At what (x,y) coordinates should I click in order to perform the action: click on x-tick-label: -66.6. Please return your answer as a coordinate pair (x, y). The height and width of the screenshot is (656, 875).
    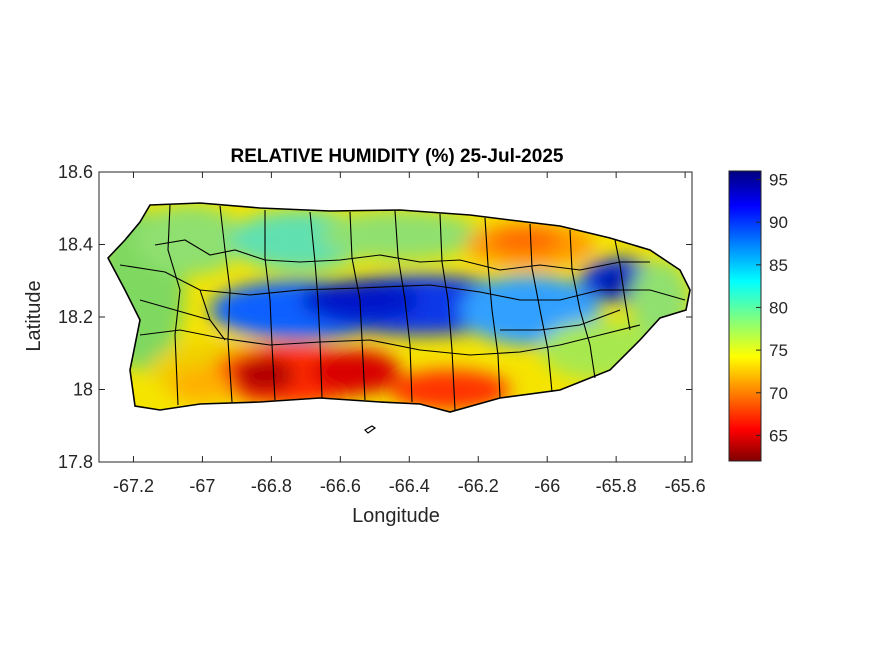
    Looking at the image, I should click on (340, 486).